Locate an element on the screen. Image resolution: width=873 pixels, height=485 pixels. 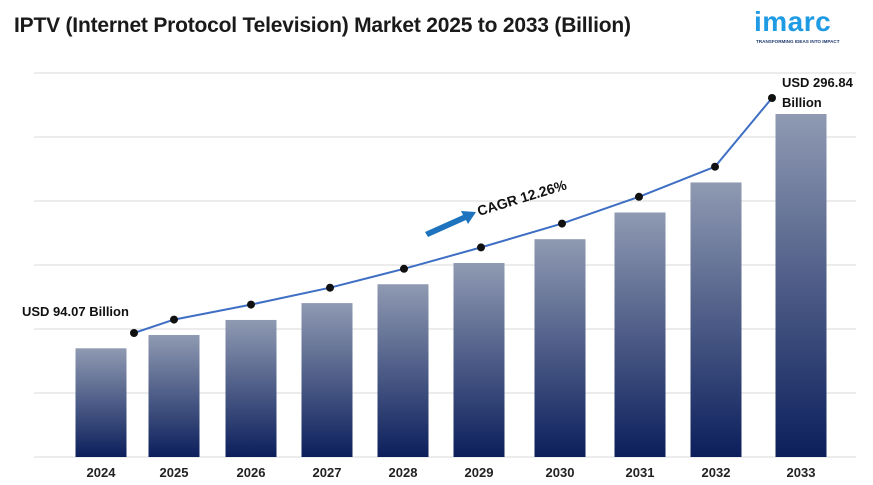
logo-wordmark: imarc is located at coordinates (793, 21).